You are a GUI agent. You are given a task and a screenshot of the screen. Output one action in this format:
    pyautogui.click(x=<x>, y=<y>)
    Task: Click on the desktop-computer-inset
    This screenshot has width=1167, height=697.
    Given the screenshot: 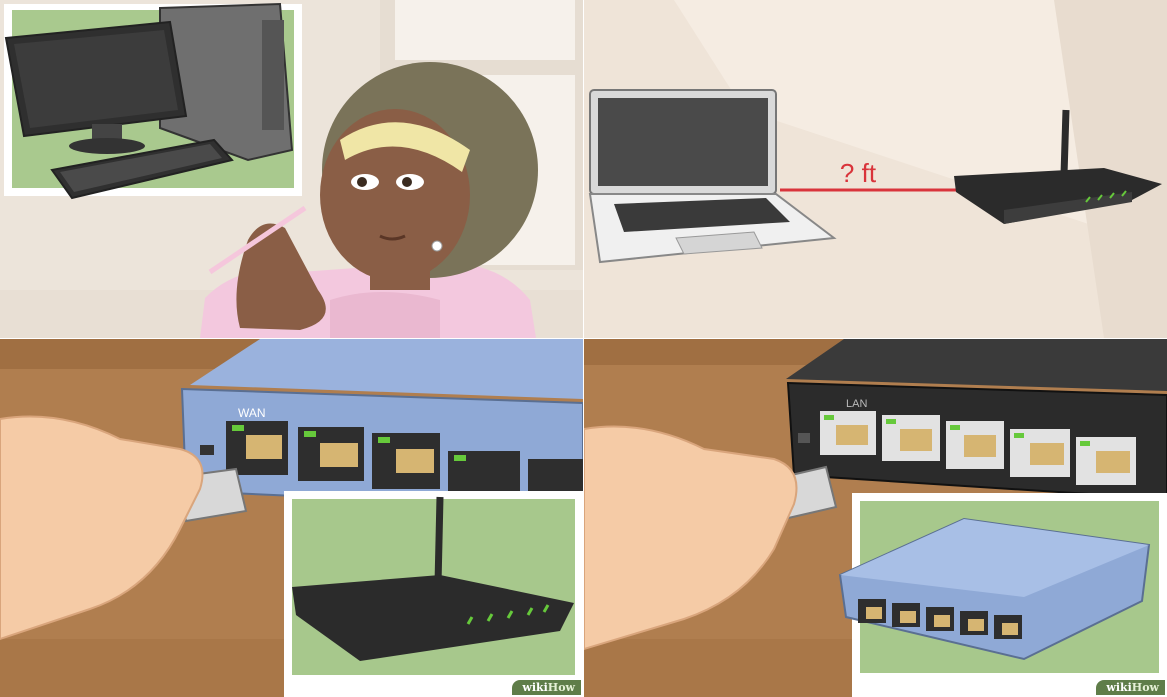 What is the action you would take?
    pyautogui.click(x=153, y=101)
    